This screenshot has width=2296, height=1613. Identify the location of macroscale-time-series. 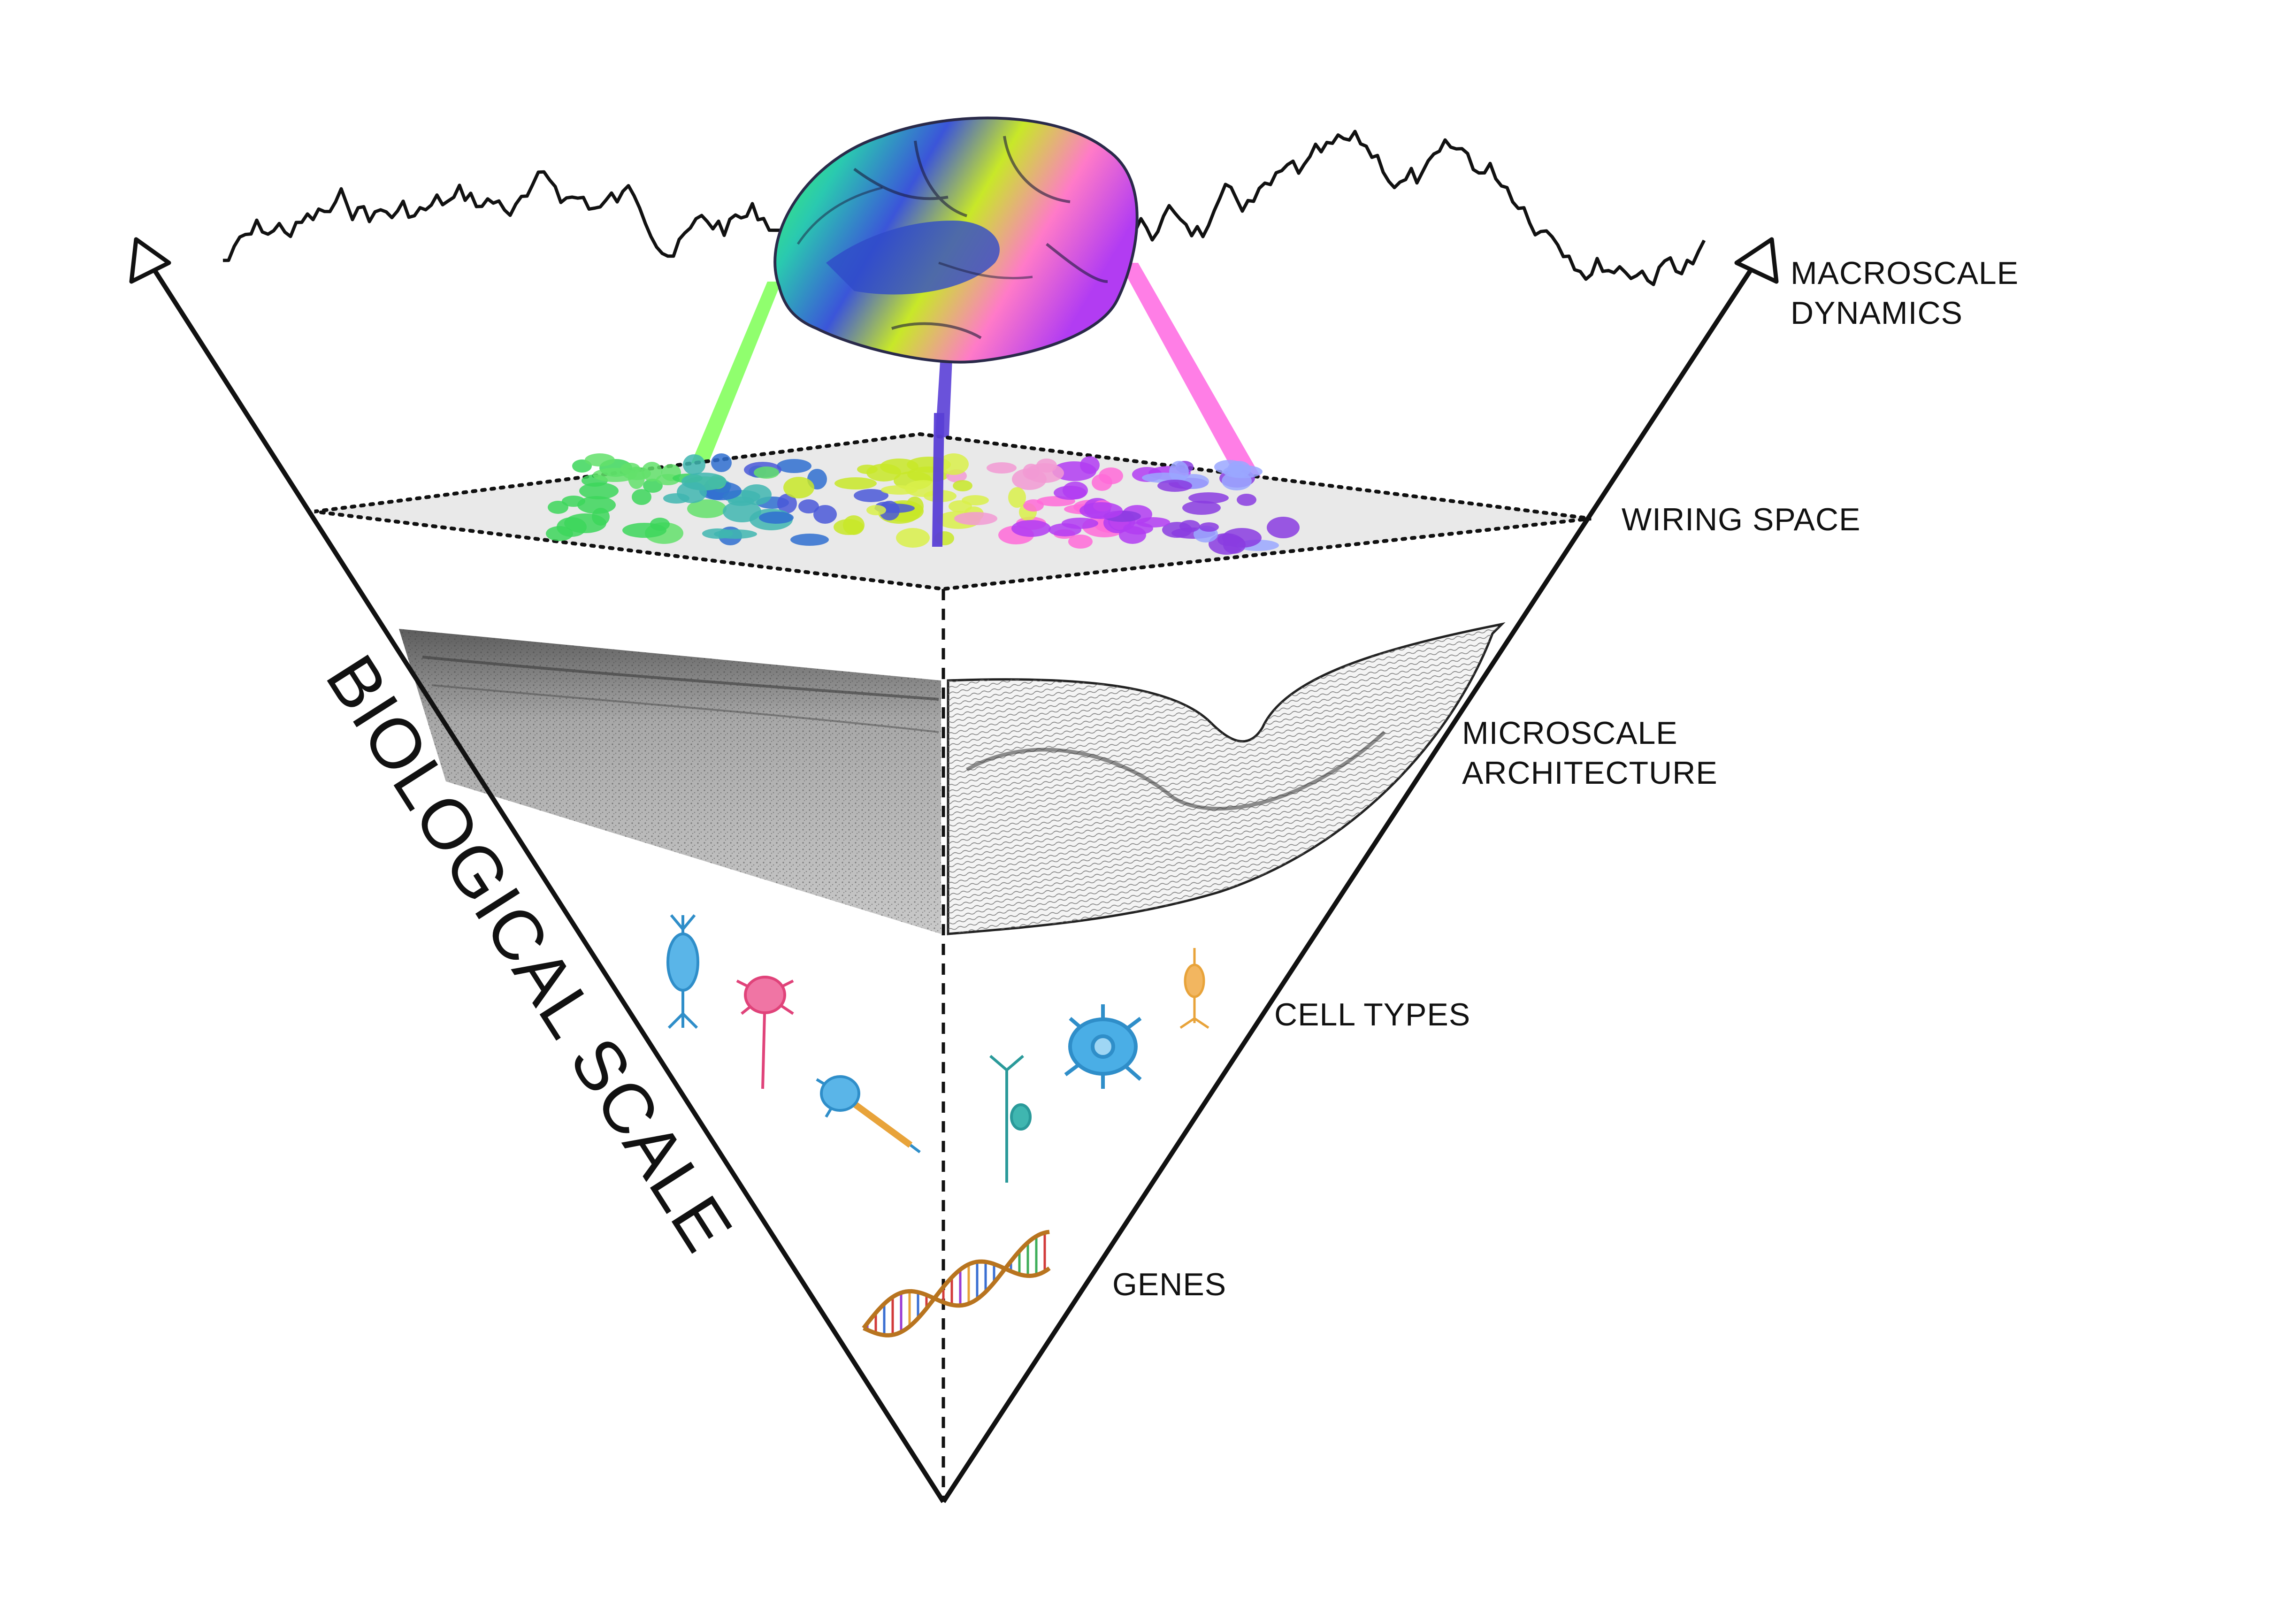
(964, 208).